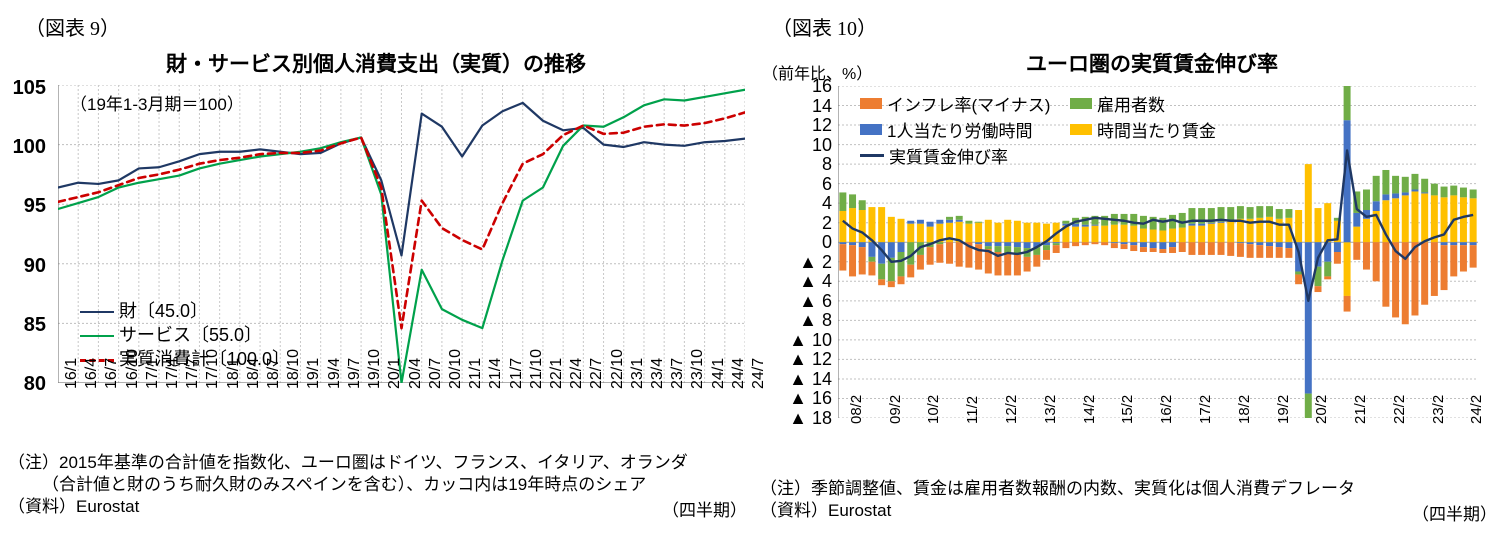 The height and width of the screenshot is (557, 1504). Describe the element at coordinates (871, 129) in the screenshot. I see `legend-swatch-hours-icon` at that location.